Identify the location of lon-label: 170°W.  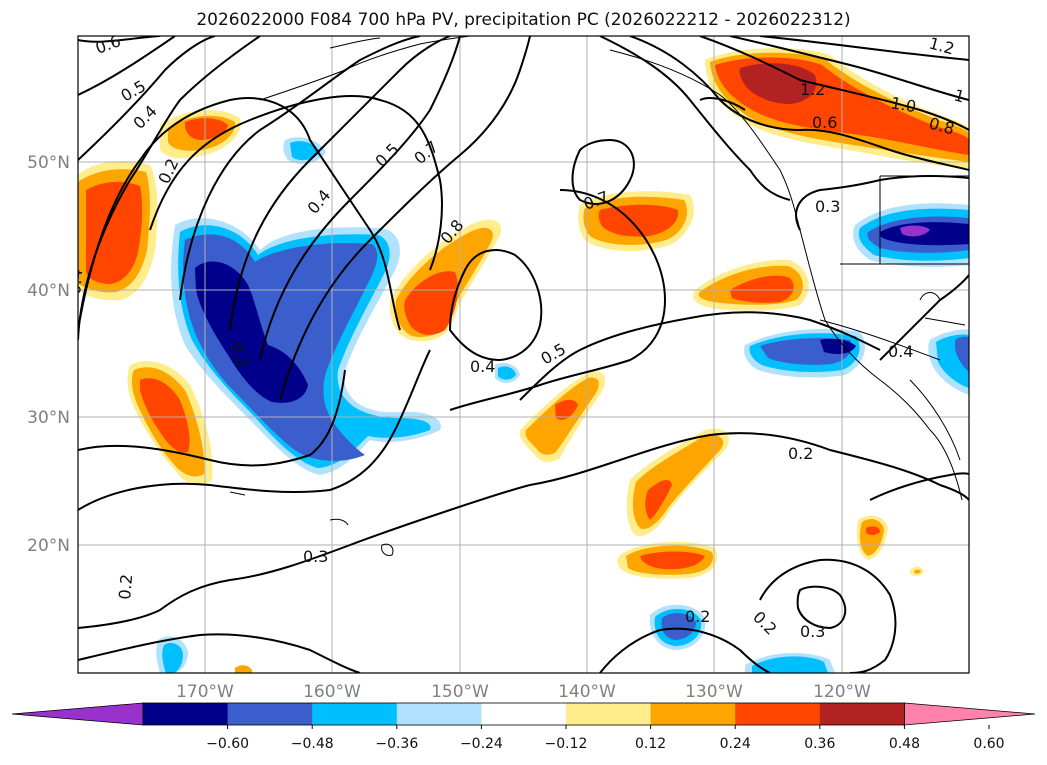
(205, 692).